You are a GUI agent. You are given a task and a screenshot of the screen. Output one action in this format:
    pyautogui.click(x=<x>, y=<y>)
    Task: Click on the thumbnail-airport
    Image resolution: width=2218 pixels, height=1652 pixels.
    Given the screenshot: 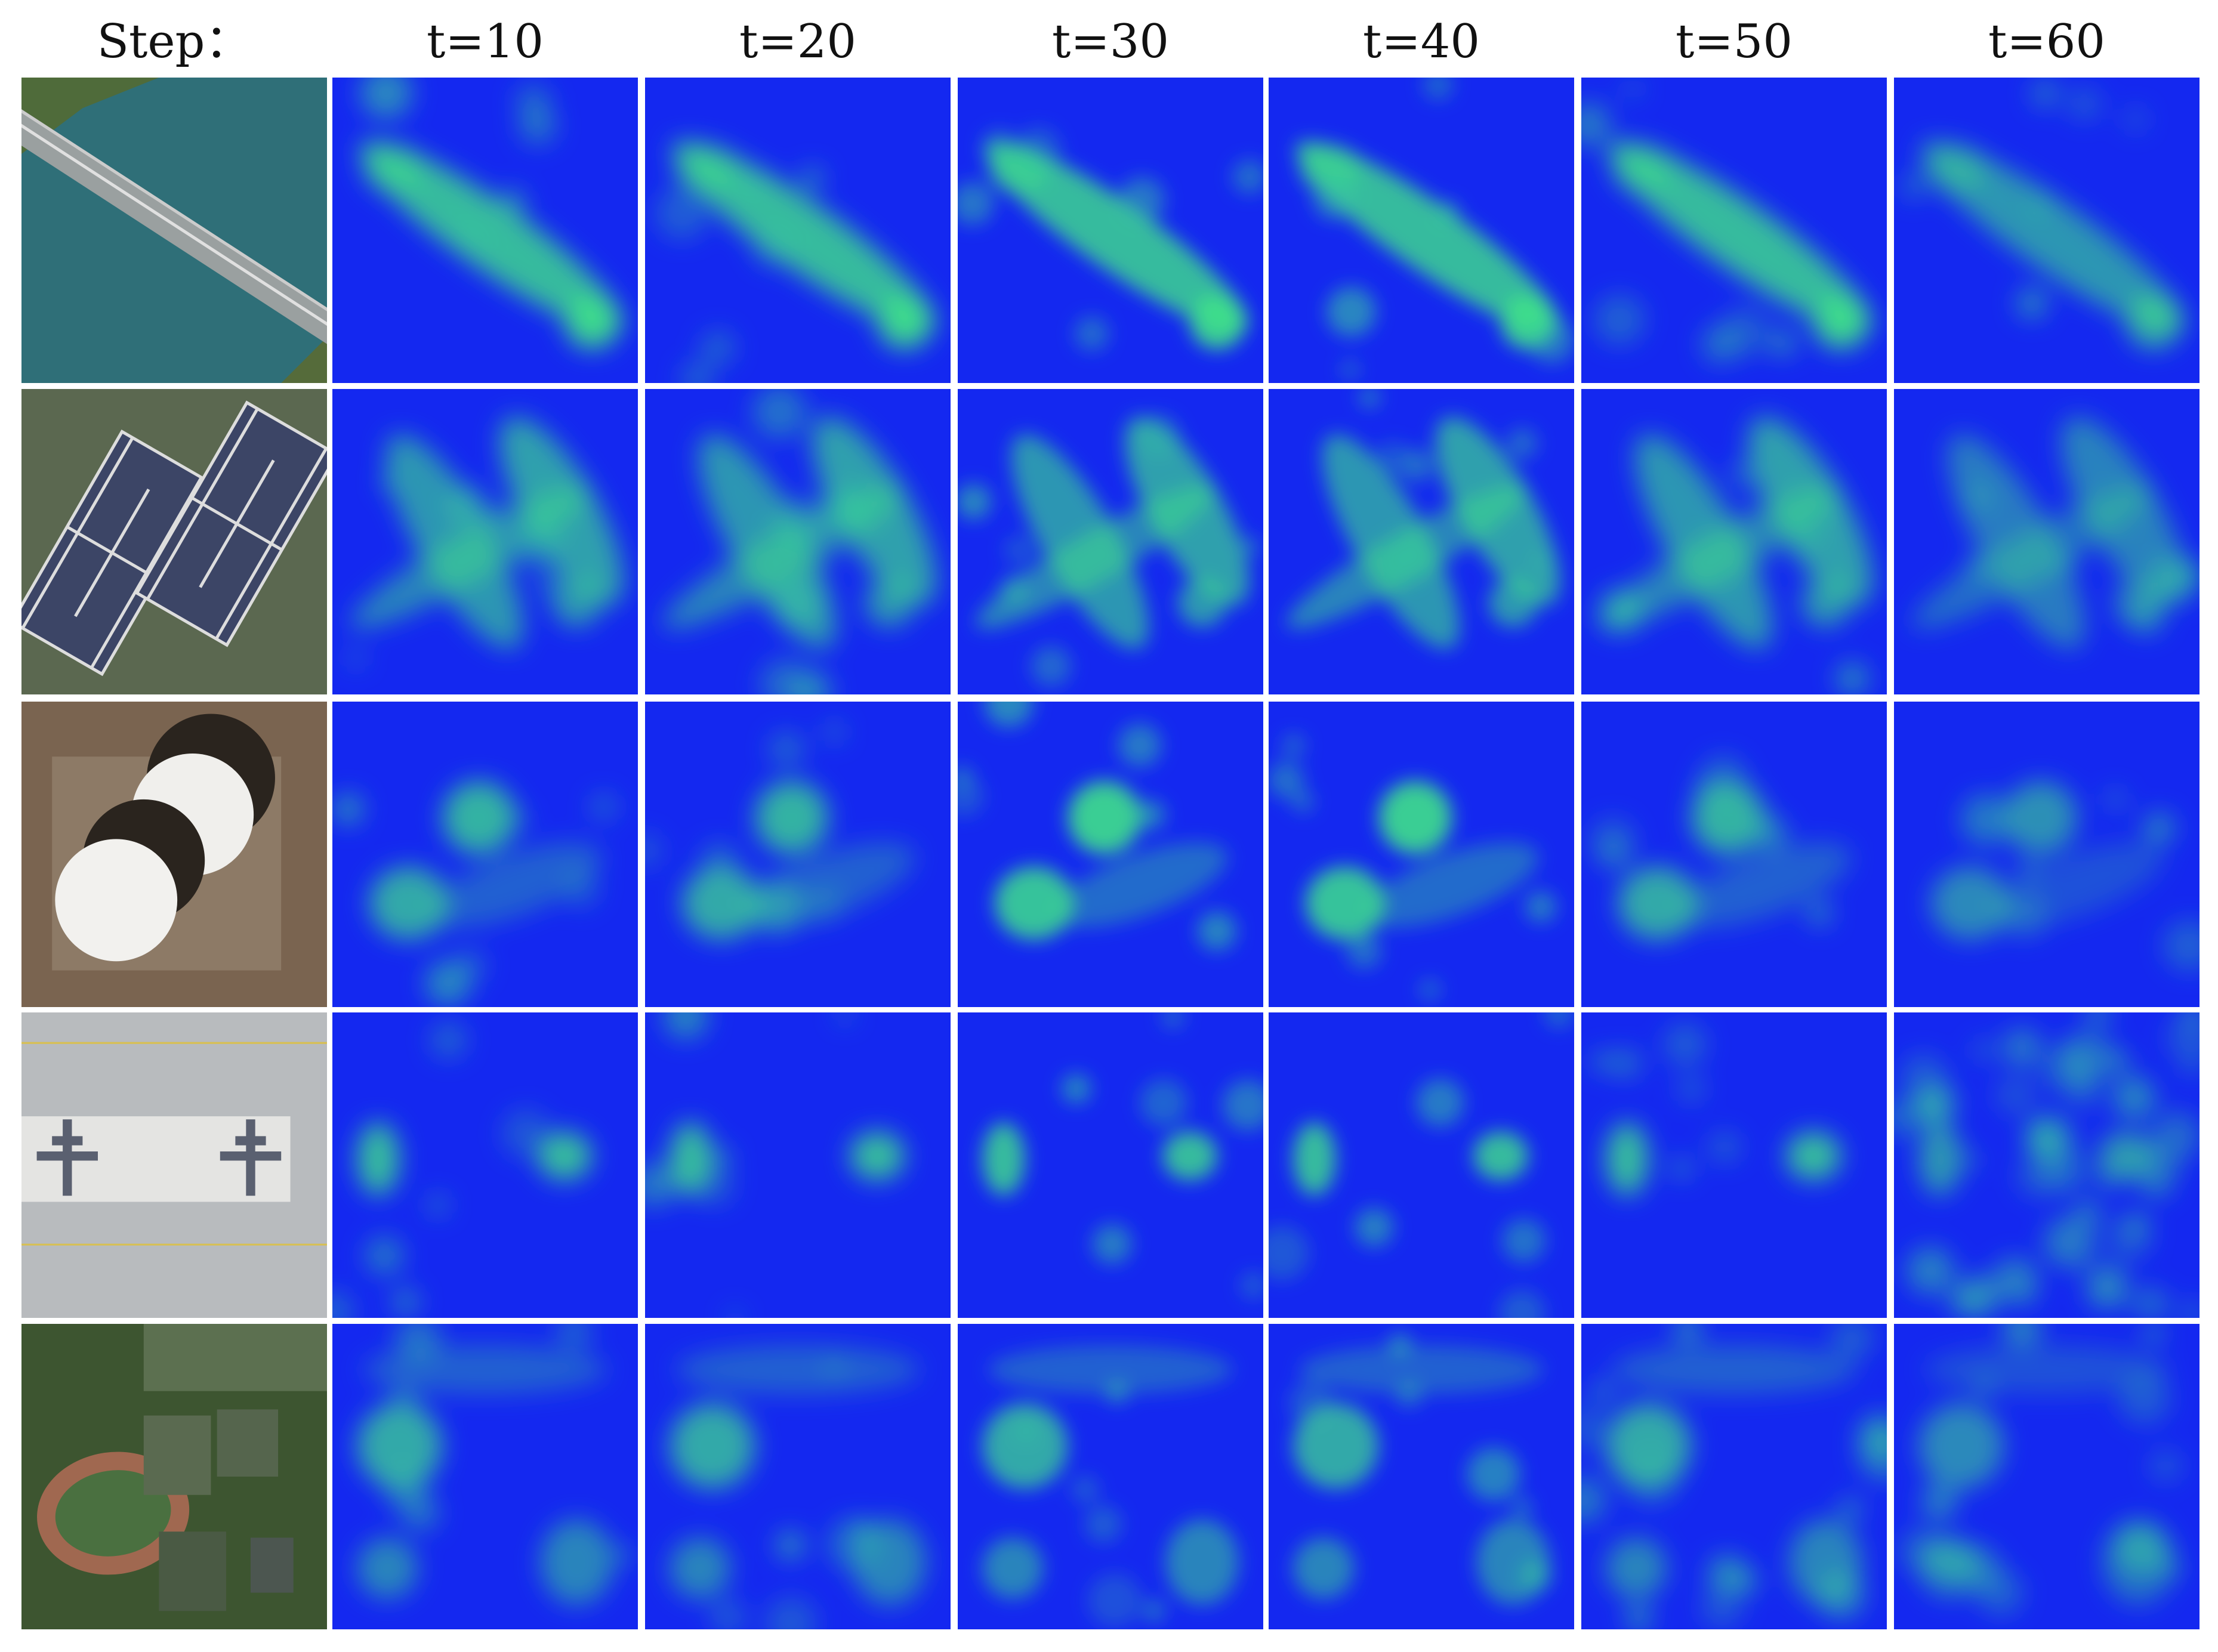 What is the action you would take?
    pyautogui.click(x=174, y=1165)
    